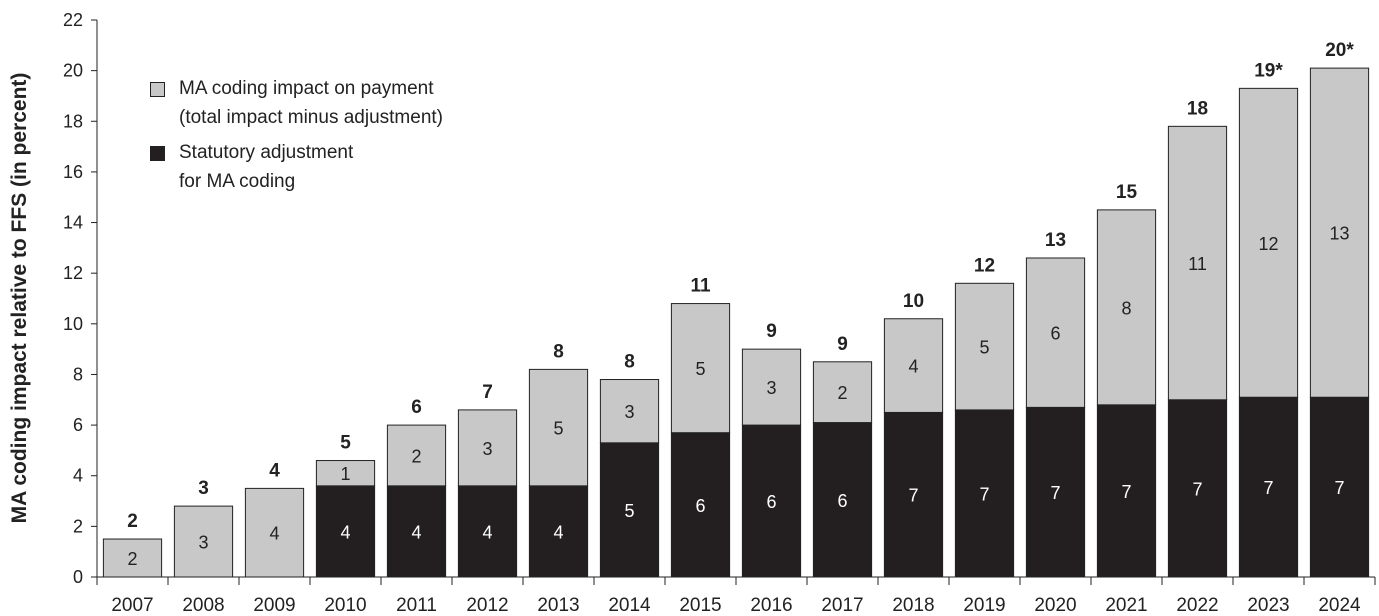 This screenshot has height=616, width=1379. I want to click on segment-label: 12, so click(1268, 244).